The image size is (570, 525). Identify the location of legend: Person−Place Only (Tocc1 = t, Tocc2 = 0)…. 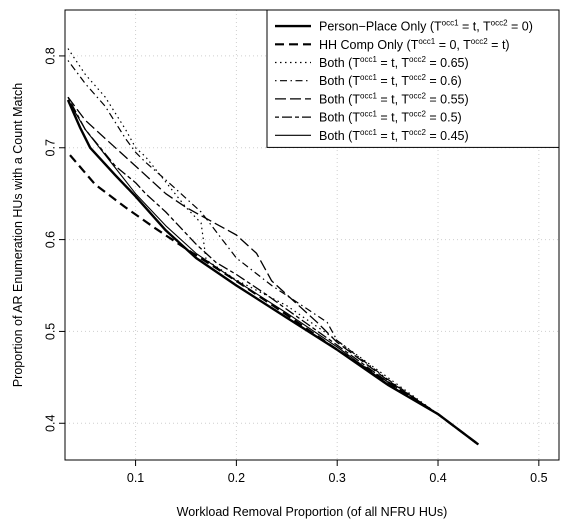
(413, 78).